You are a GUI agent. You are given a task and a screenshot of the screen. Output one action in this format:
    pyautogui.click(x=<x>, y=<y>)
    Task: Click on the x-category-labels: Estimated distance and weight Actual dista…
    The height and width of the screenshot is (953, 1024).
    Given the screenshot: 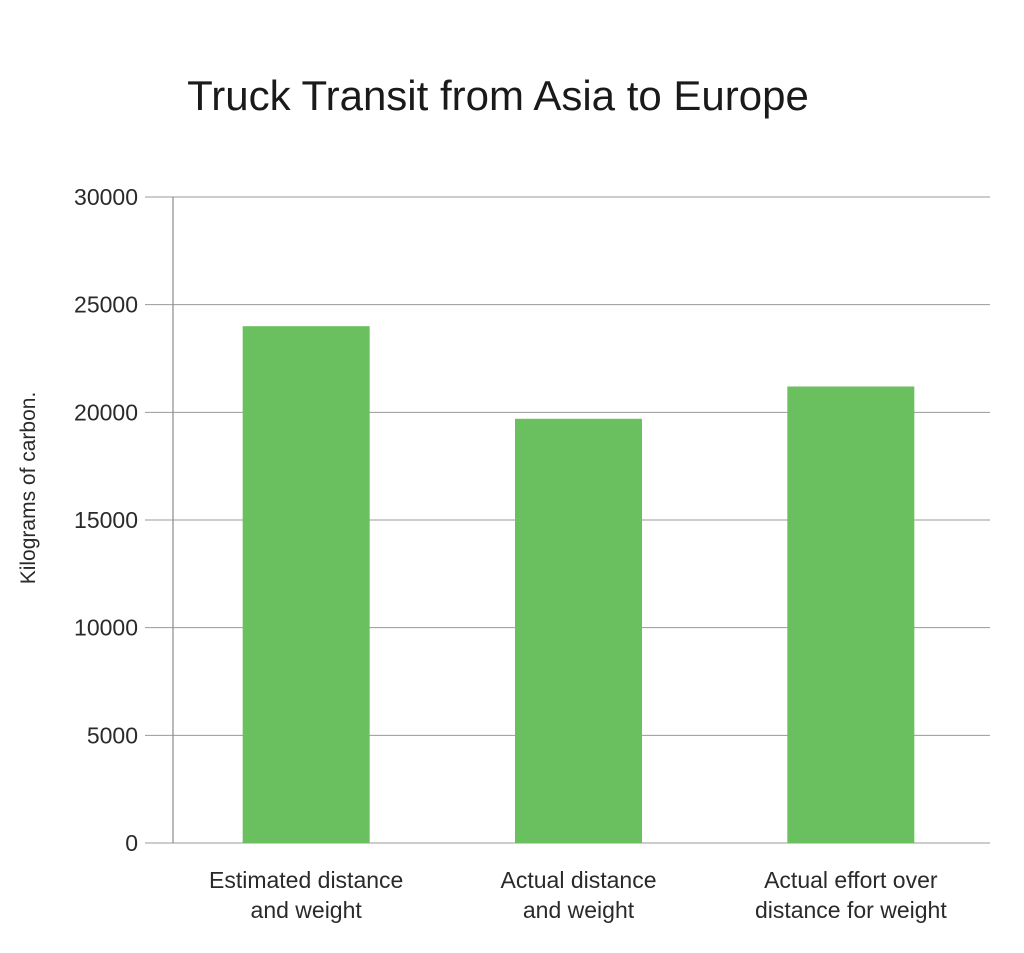 What is the action you would take?
    pyautogui.click(x=578, y=895)
    